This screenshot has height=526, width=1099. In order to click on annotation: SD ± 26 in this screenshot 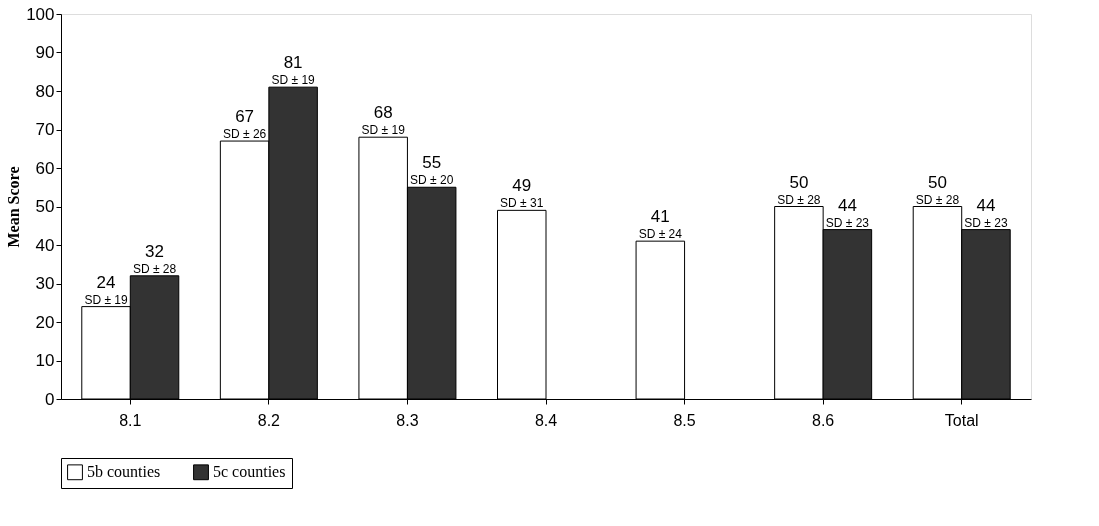, I will do `click(244, 134)`.